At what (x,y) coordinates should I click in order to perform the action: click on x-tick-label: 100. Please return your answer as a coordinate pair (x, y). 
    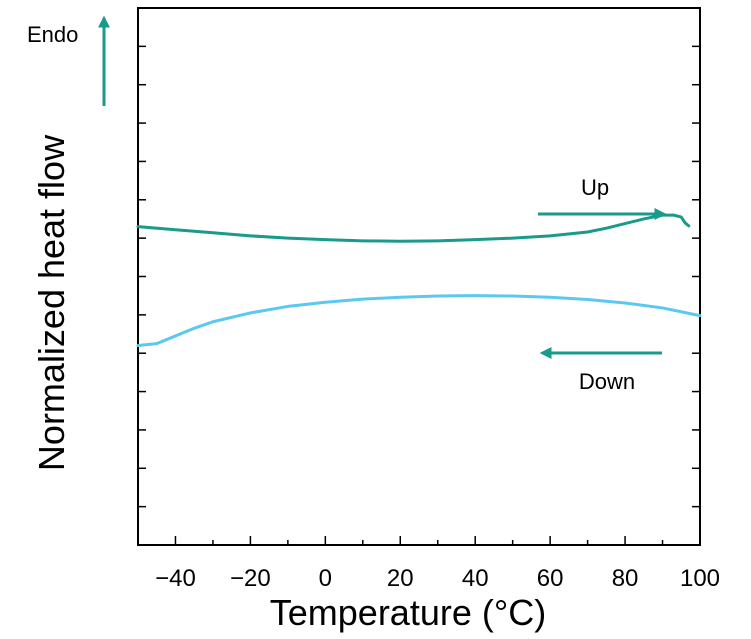
    Looking at the image, I should click on (700, 578).